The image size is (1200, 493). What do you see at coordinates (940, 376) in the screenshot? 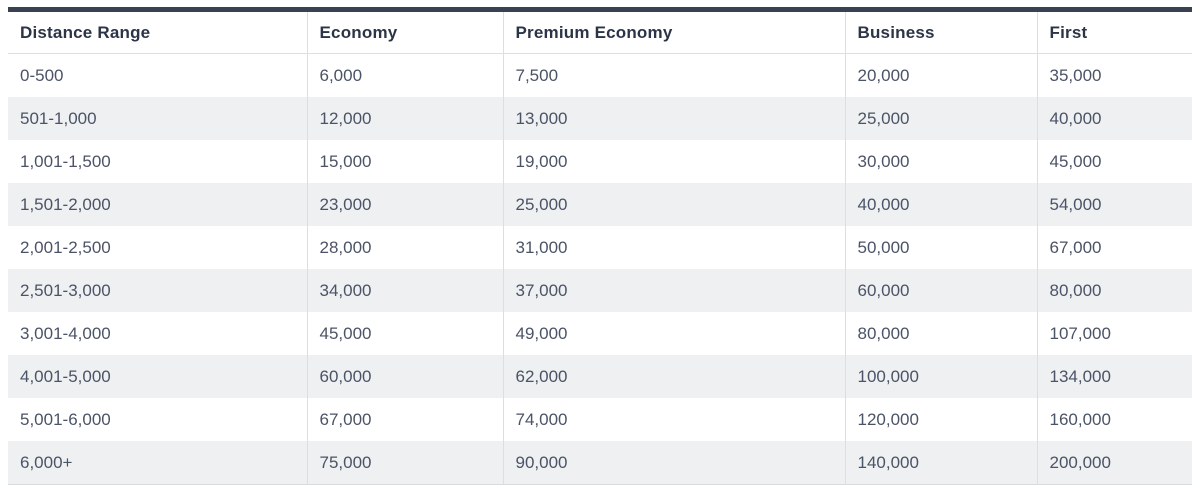
I see `miles-value-cell: 100,000` at bounding box center [940, 376].